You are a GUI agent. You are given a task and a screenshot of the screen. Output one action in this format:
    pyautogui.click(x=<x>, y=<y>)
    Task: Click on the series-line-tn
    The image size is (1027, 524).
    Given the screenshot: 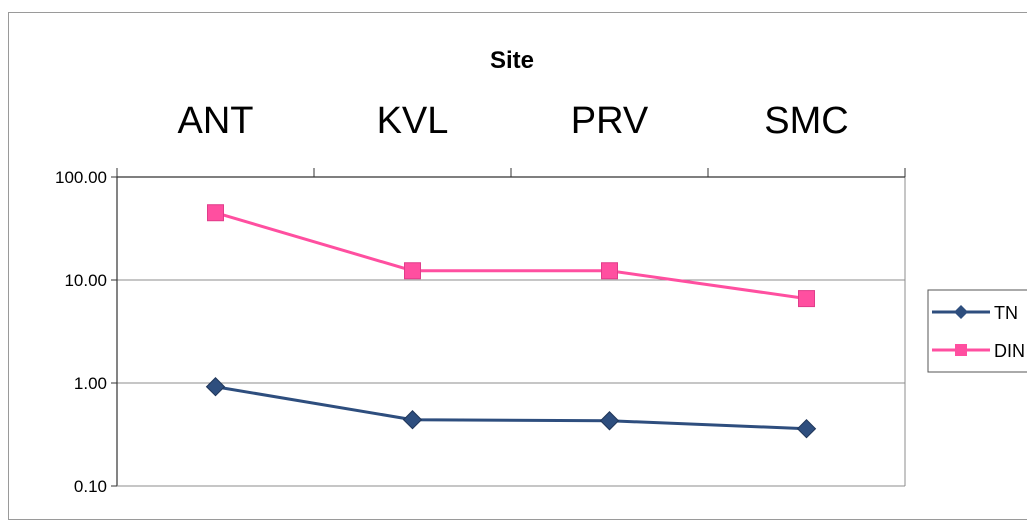 What is the action you would take?
    pyautogui.click(x=511, y=408)
    